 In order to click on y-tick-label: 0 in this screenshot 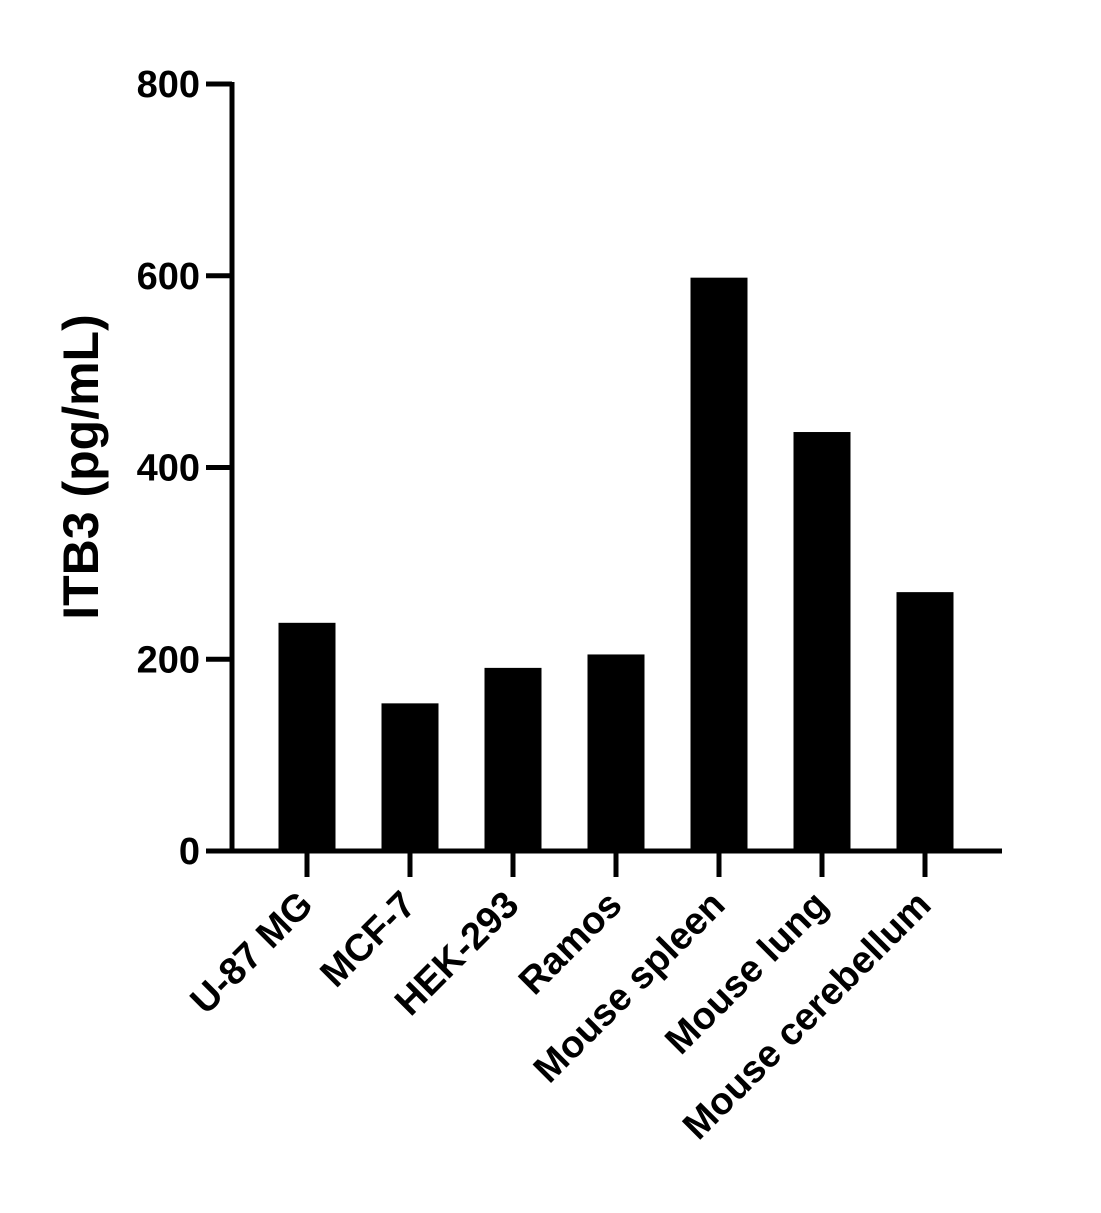, I will do `click(189, 852)`.